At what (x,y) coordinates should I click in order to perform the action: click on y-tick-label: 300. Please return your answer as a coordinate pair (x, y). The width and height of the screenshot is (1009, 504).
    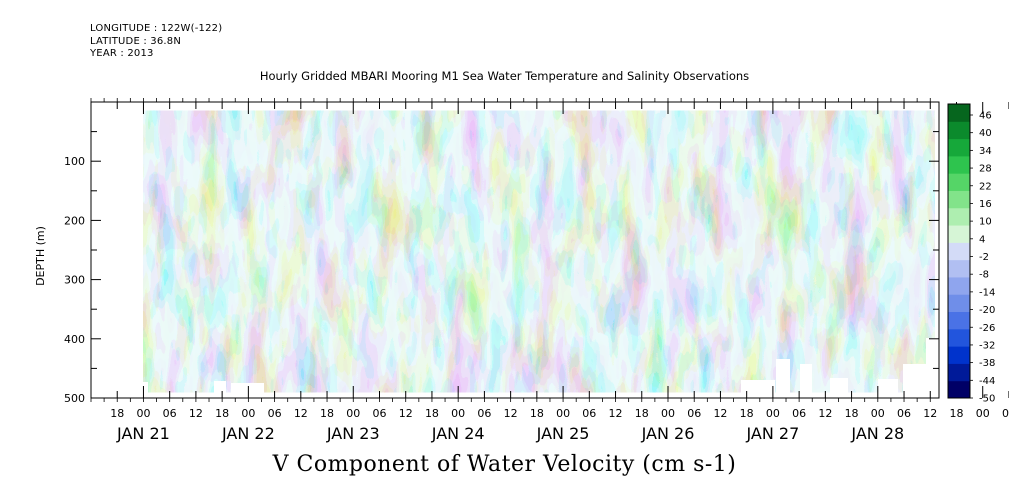
    Looking at the image, I should click on (74, 280).